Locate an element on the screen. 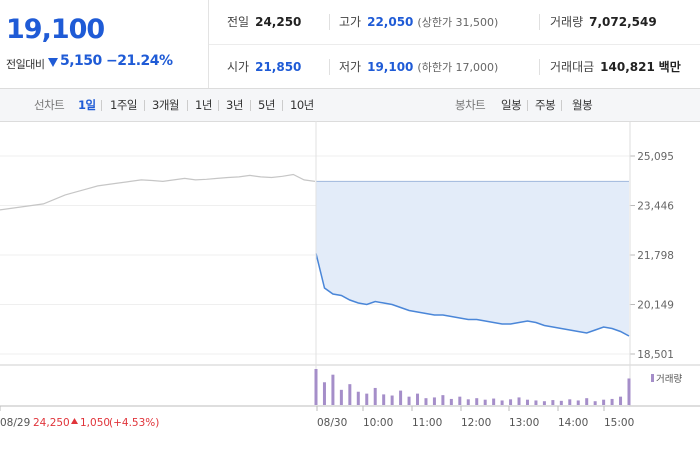 This screenshot has height=454, width=700. y-tick-label: 25,095 is located at coordinates (655, 157).